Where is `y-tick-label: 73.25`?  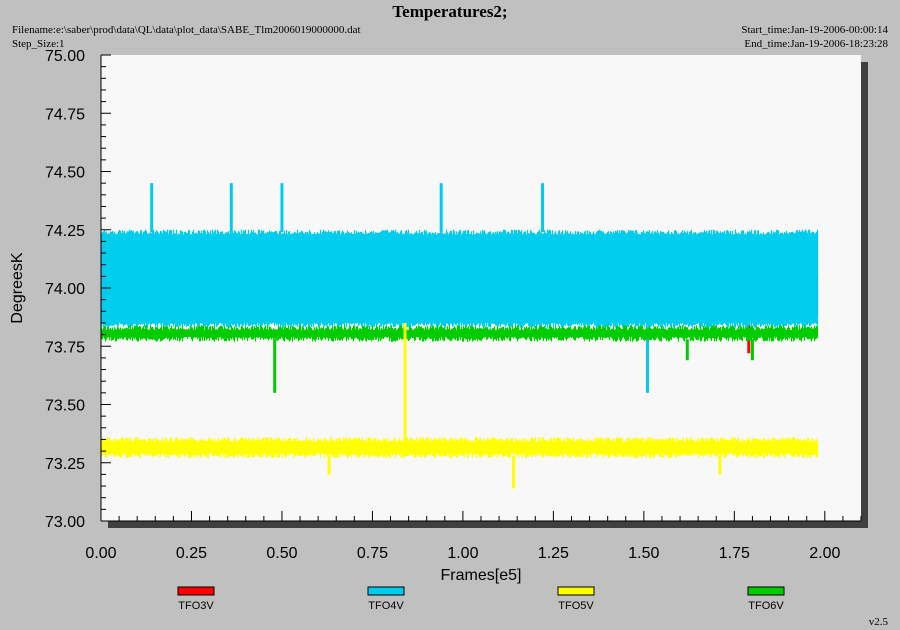 y-tick-label: 73.25 is located at coordinates (65, 464).